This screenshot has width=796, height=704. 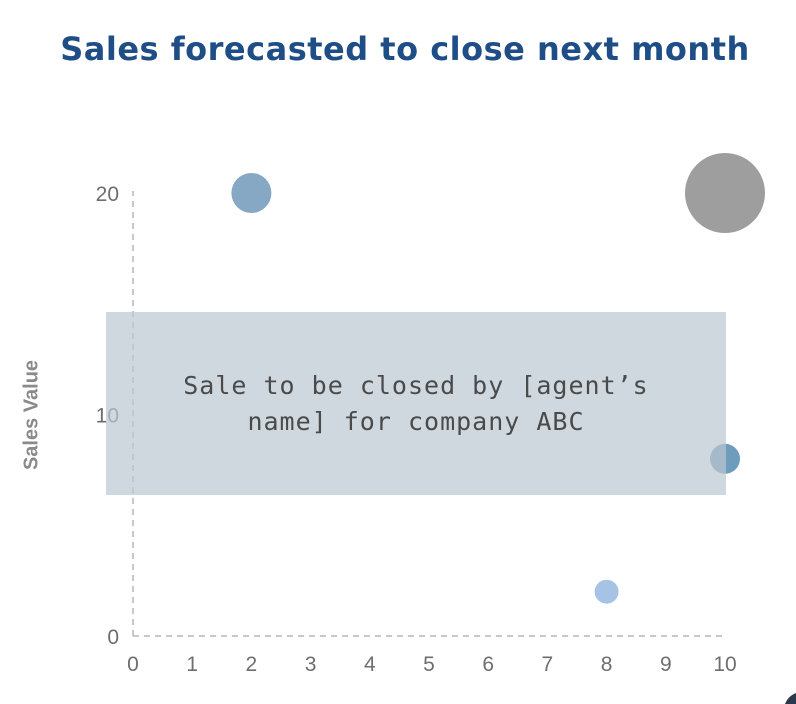 I want to click on x-tick-label: 2, so click(x=252, y=664).